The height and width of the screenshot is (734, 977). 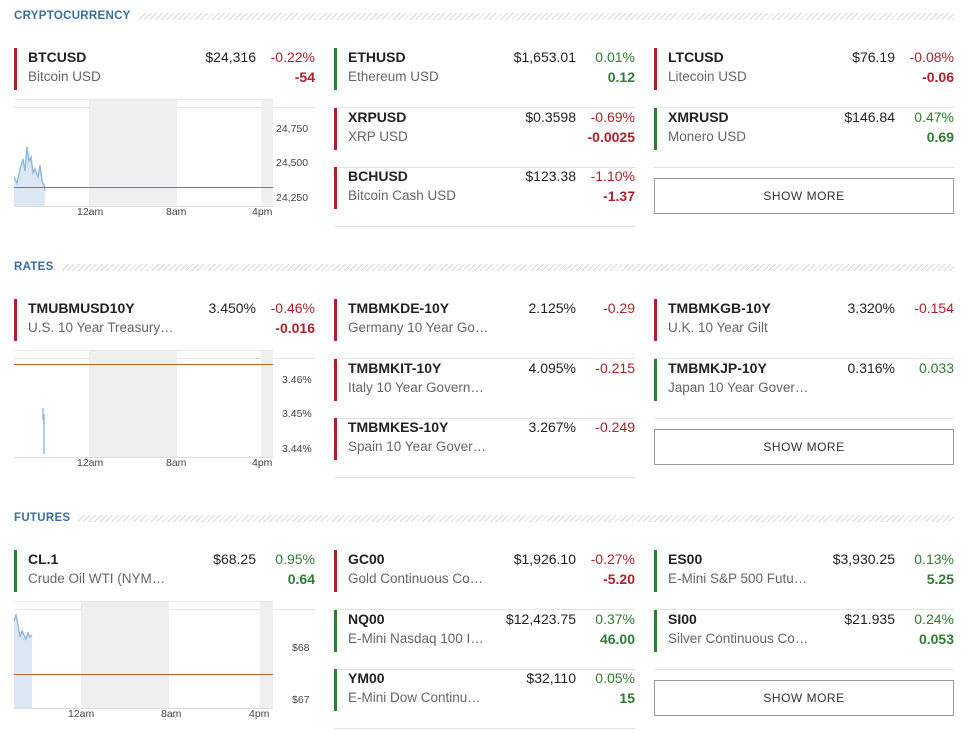 What do you see at coordinates (936, 639) in the screenshot?
I see `point-change: 0.053` at bounding box center [936, 639].